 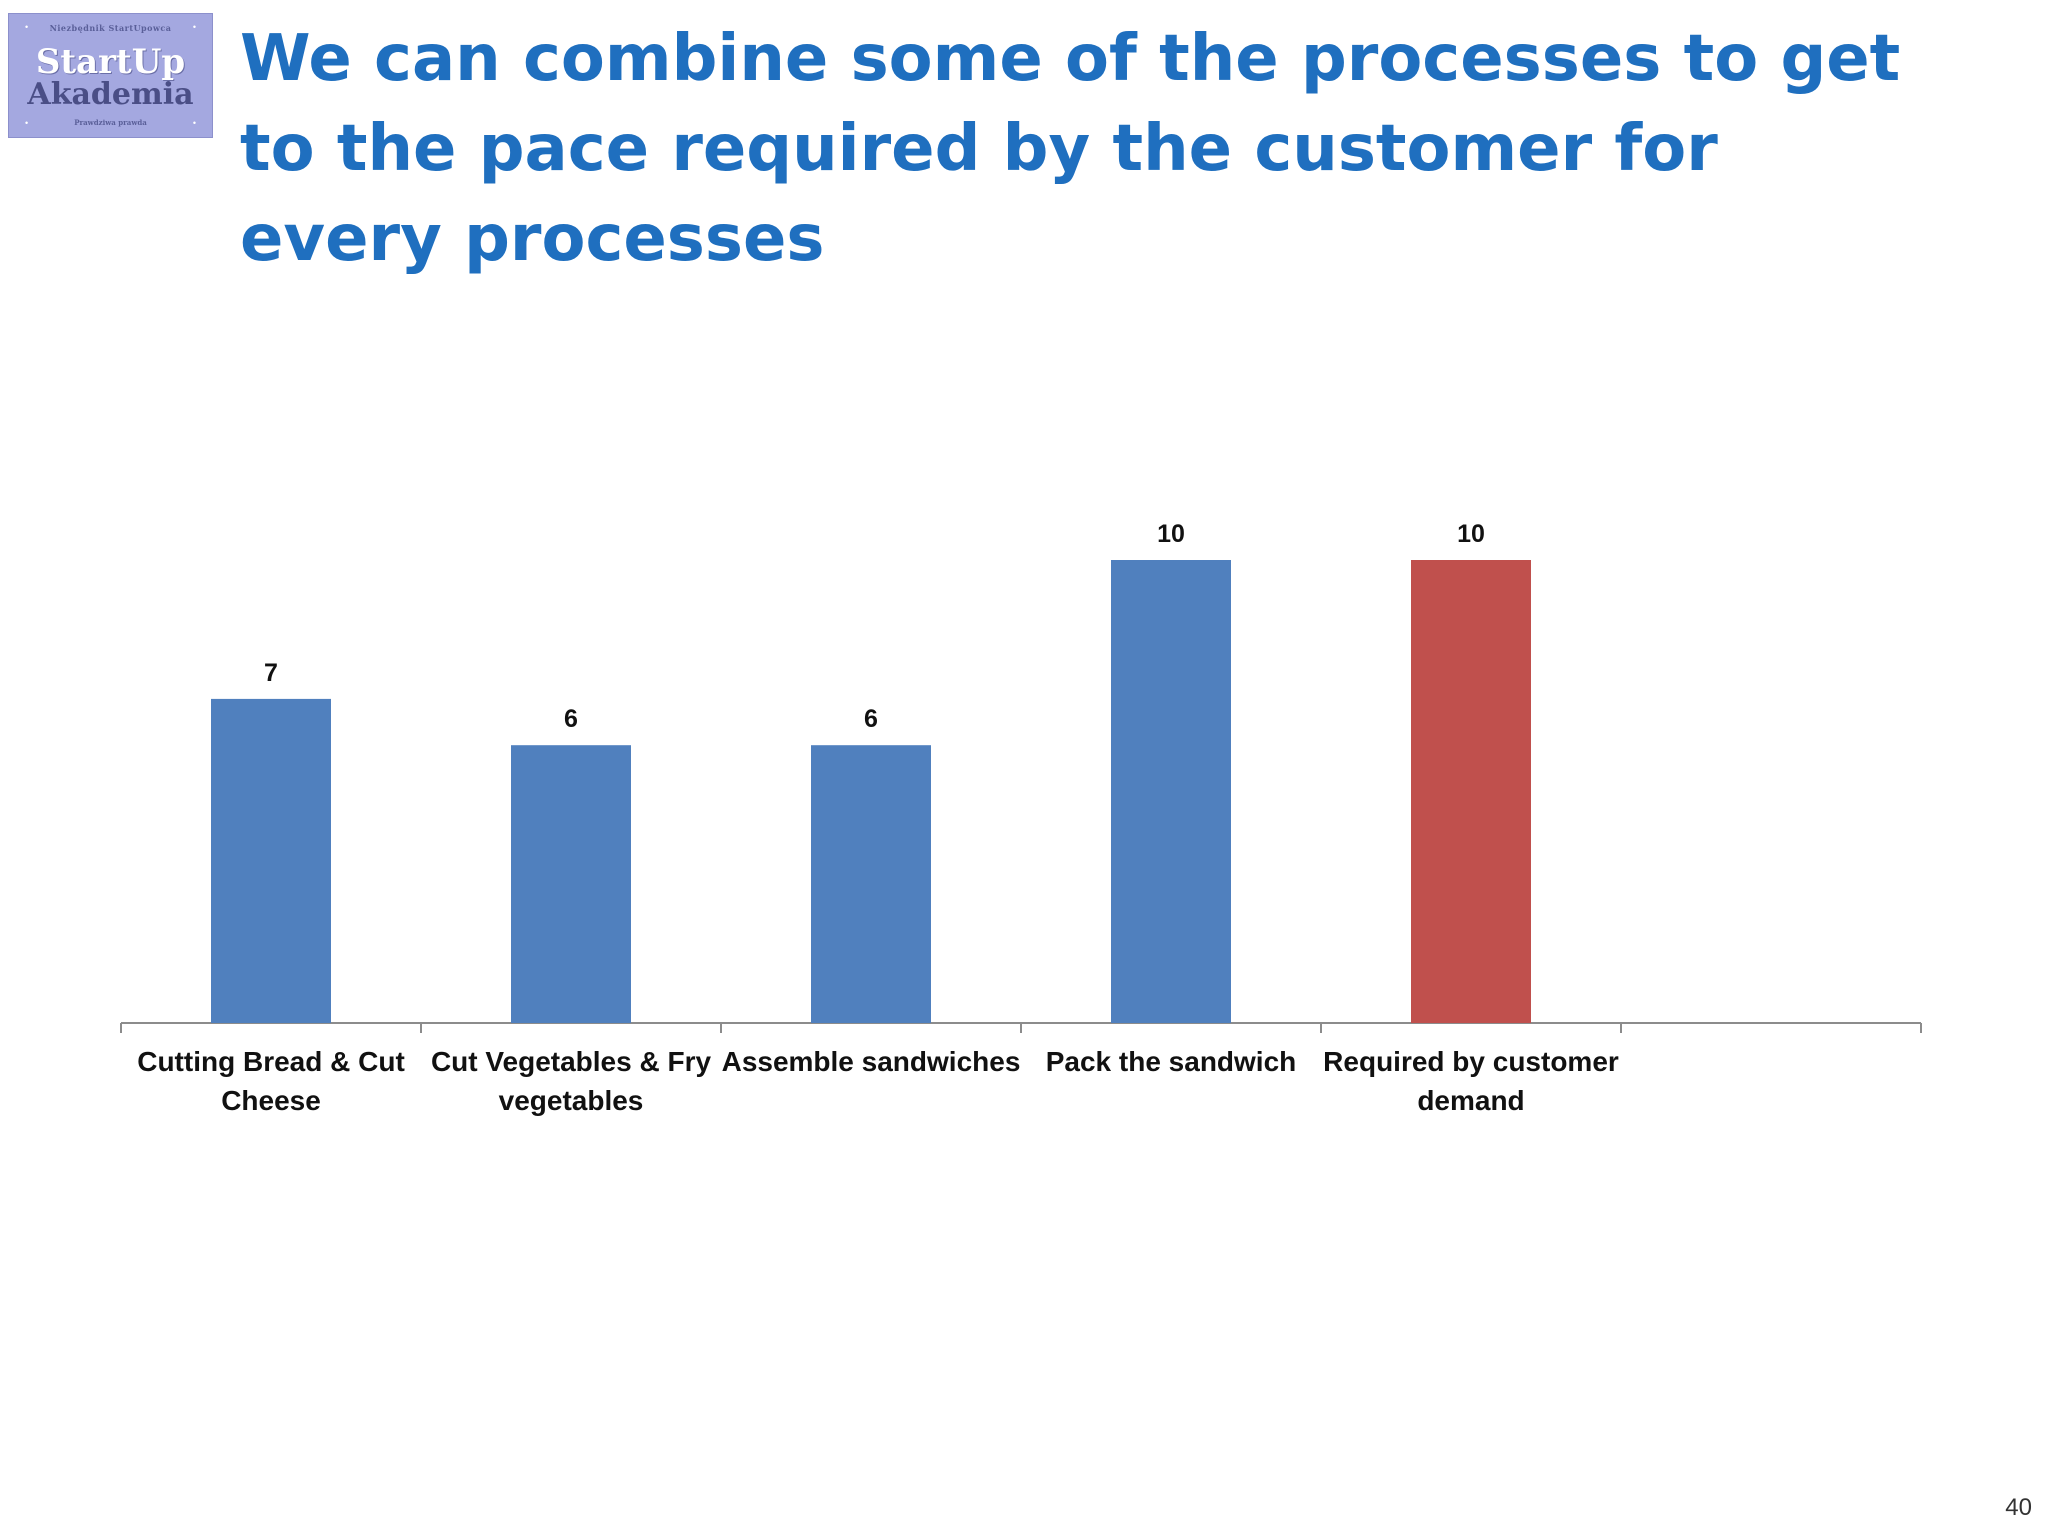 I want to click on category-label: Pack the sandwich, so click(x=1171, y=1061).